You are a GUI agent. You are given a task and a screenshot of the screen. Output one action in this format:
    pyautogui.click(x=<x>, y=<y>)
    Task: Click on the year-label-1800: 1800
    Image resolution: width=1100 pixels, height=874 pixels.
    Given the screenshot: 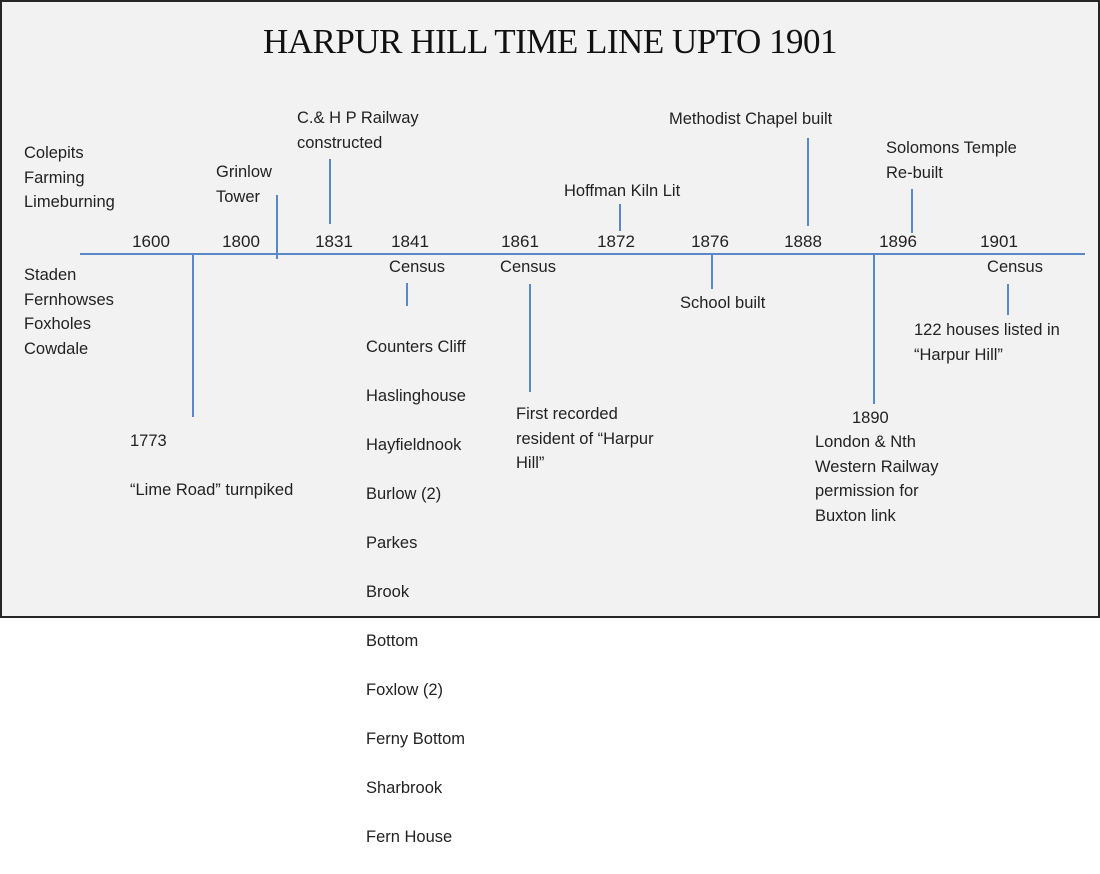 What is the action you would take?
    pyautogui.click(x=241, y=241)
    